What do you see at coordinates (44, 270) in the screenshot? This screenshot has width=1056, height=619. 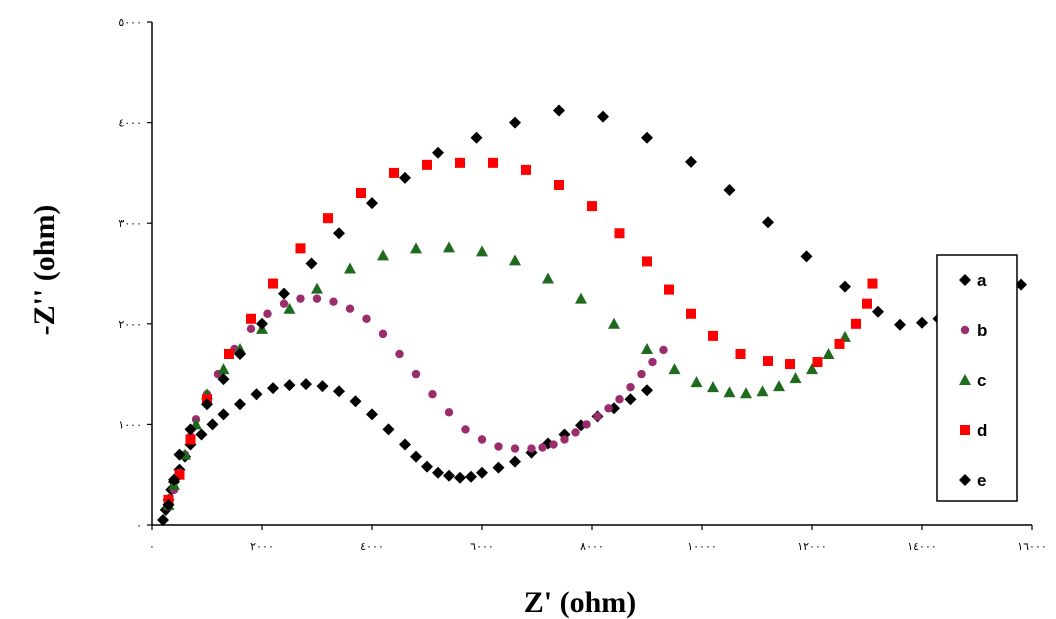 I see `y-axis-title: -Z'' (ohm)` at bounding box center [44, 270].